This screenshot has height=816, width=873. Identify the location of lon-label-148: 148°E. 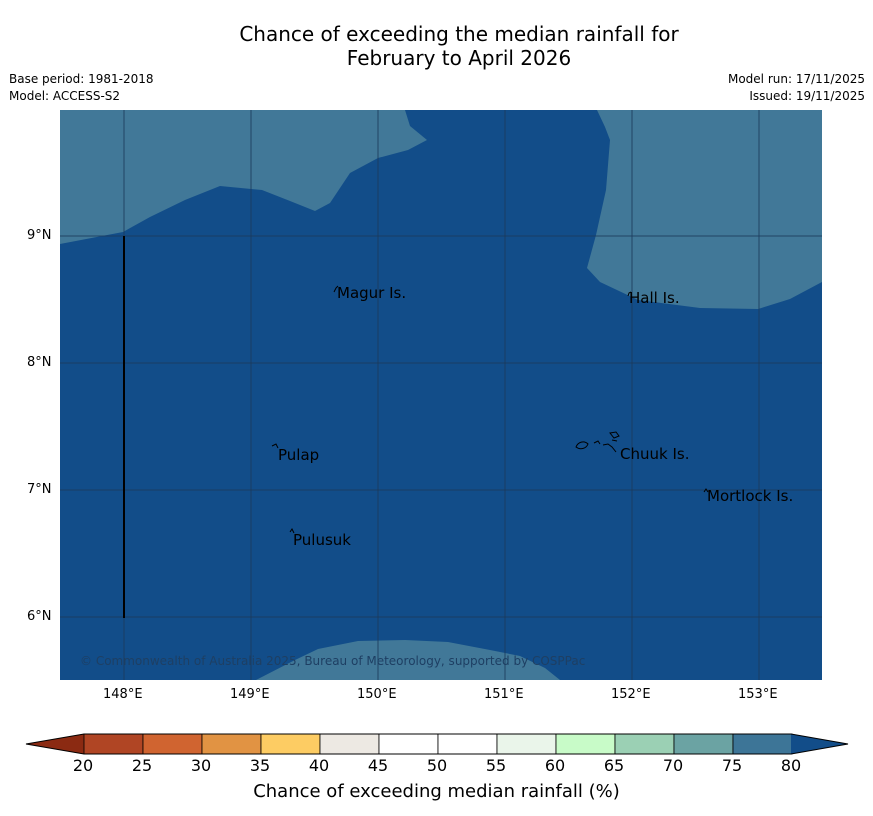
(123, 694).